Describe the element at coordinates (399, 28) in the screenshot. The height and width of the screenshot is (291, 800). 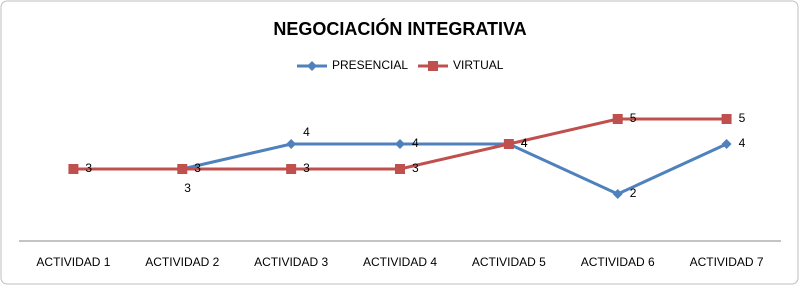
I see `chart-title: NEGOCIACIÓN INTEGRATIVA` at that location.